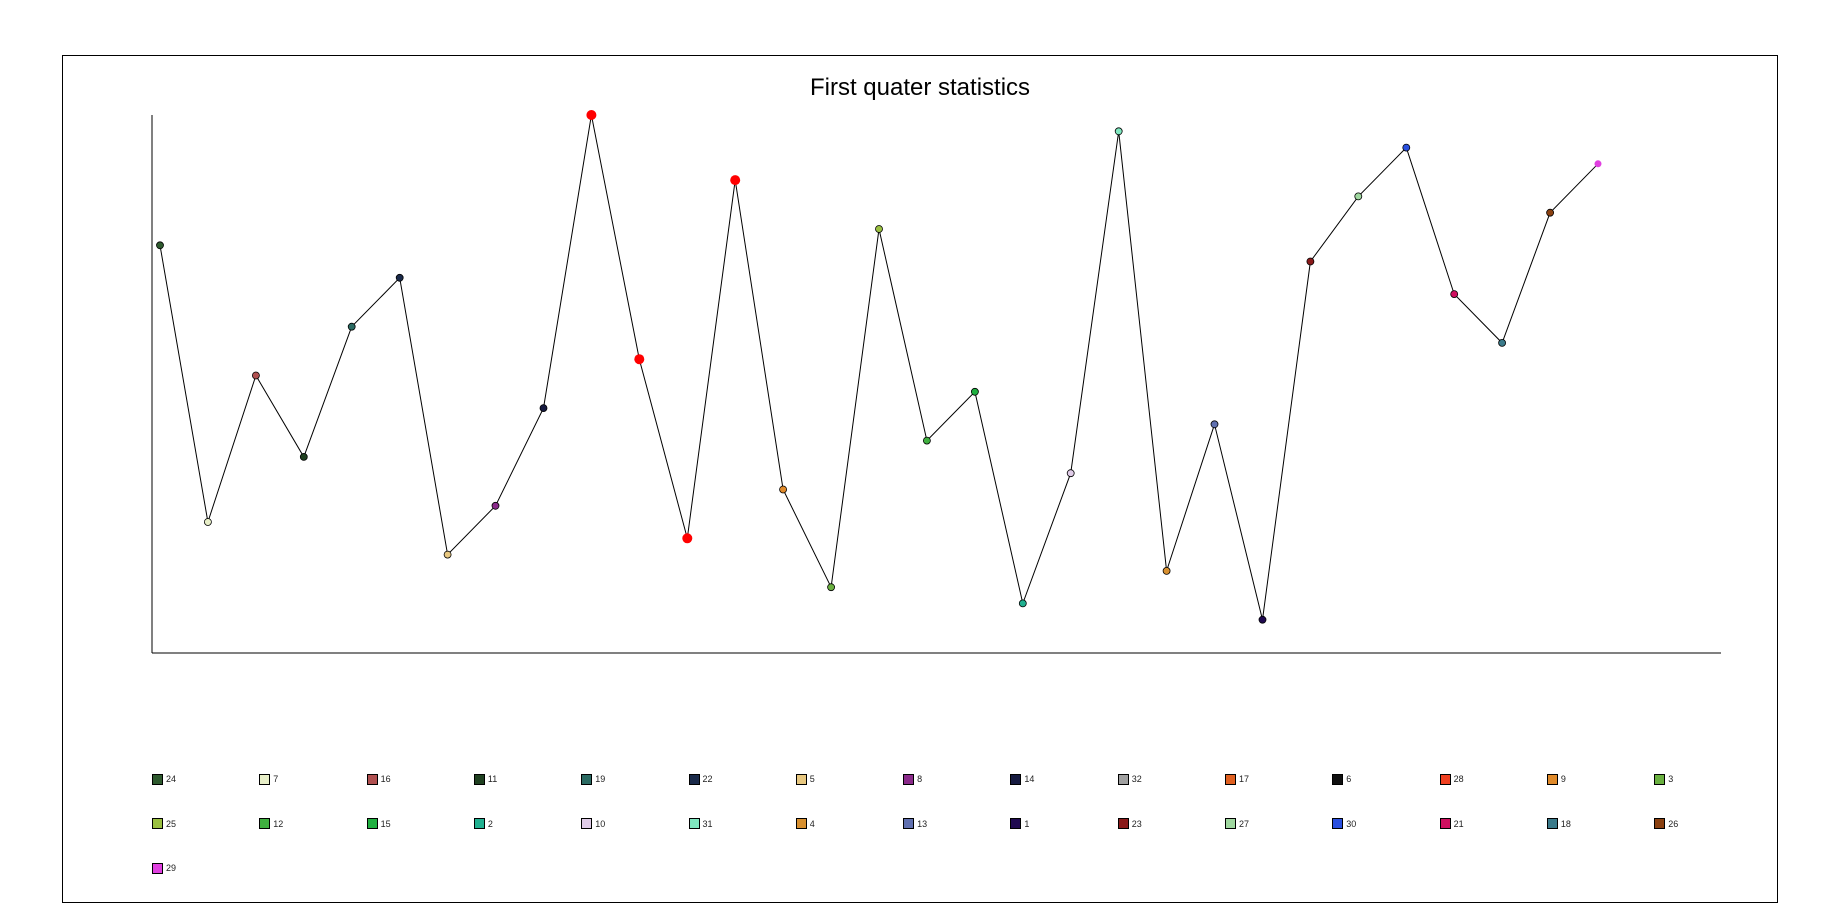  I want to click on legend-item-7: 7, so click(268, 779).